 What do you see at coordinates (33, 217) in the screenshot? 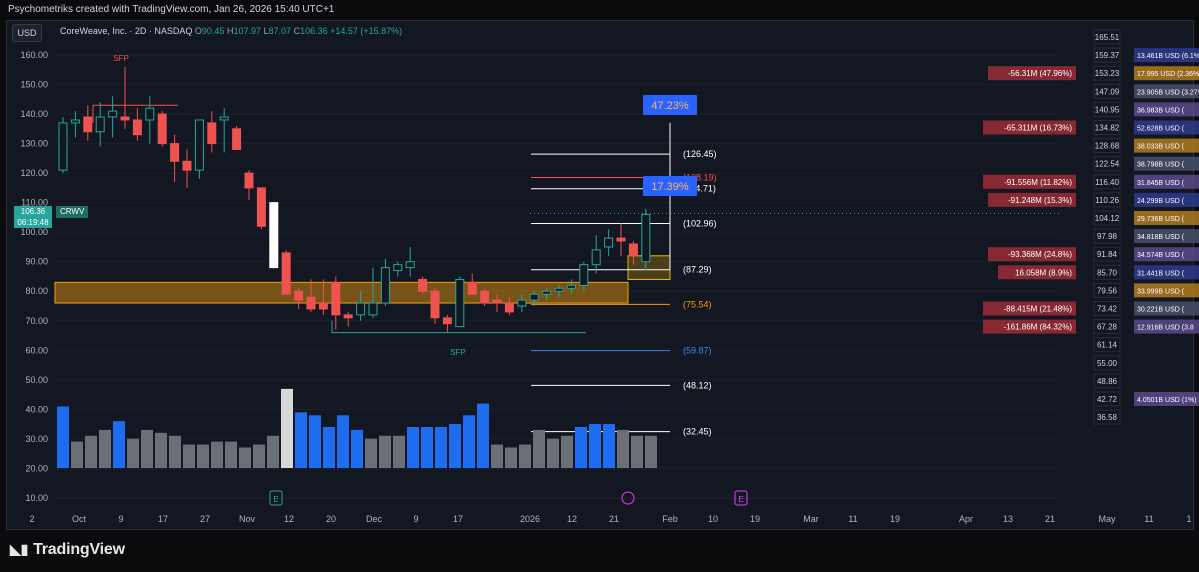
I see `last-price-tag: 106.36 06:19:48` at bounding box center [33, 217].